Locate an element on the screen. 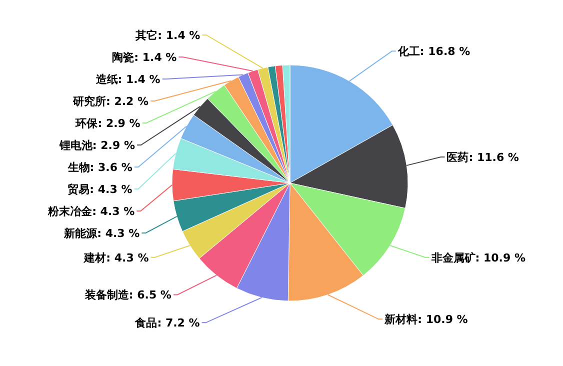  data-label: : 3.6 % is located at coordinates (111, 167).